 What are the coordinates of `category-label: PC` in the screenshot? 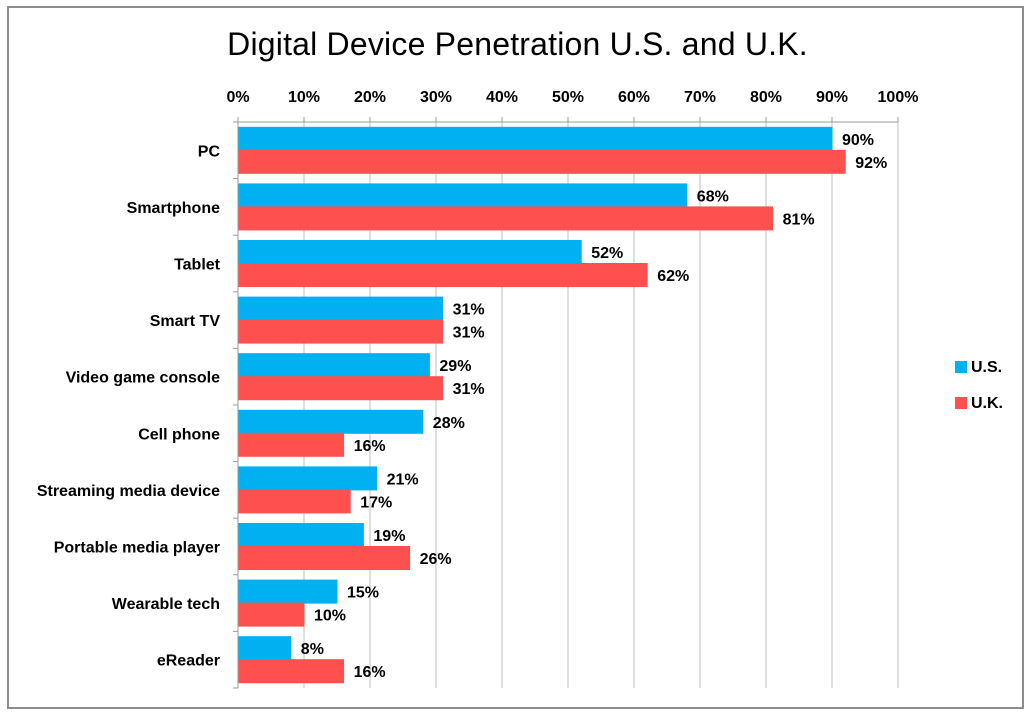 It's located at (209, 151).